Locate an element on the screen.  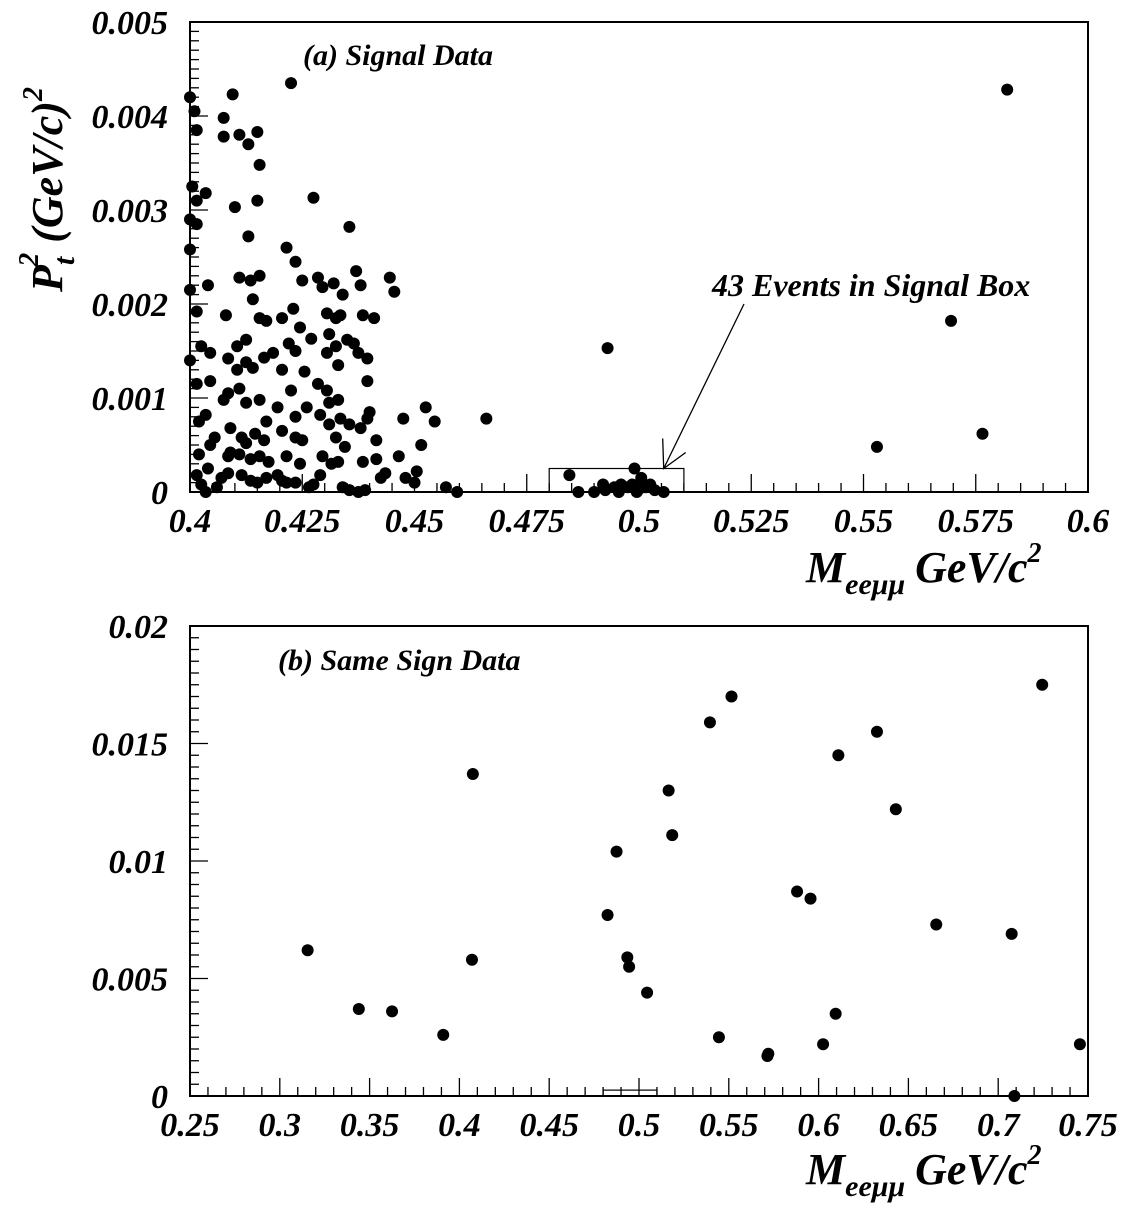
x-tick-label: 0.475 is located at coordinates (527, 521).